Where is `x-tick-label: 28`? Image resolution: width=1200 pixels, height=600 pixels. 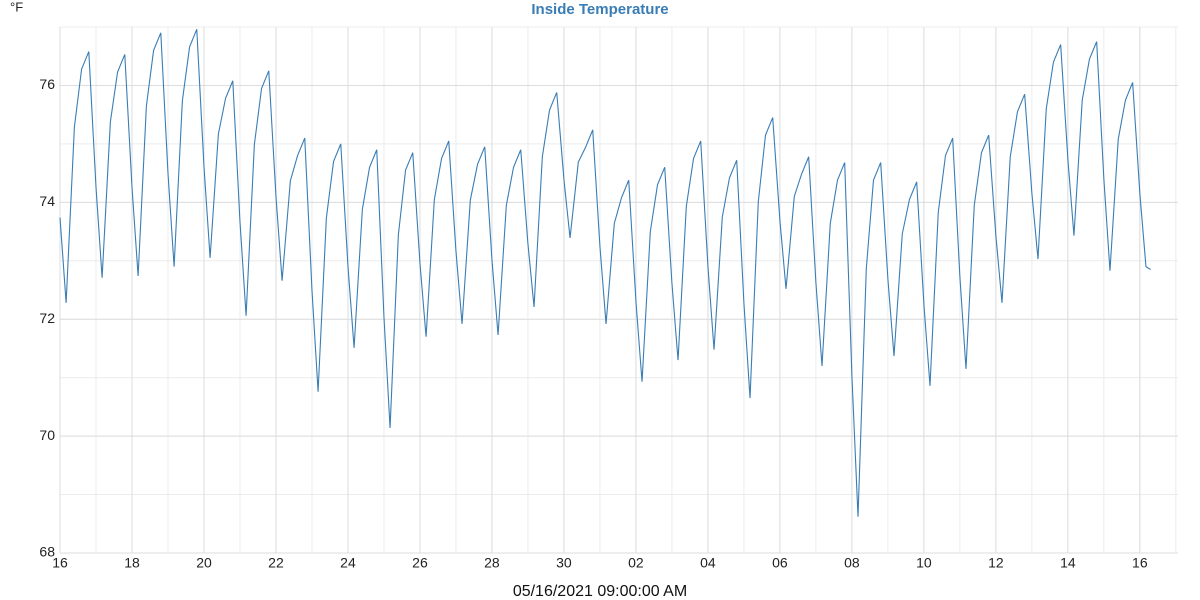
x-tick-label: 28 is located at coordinates (492, 563).